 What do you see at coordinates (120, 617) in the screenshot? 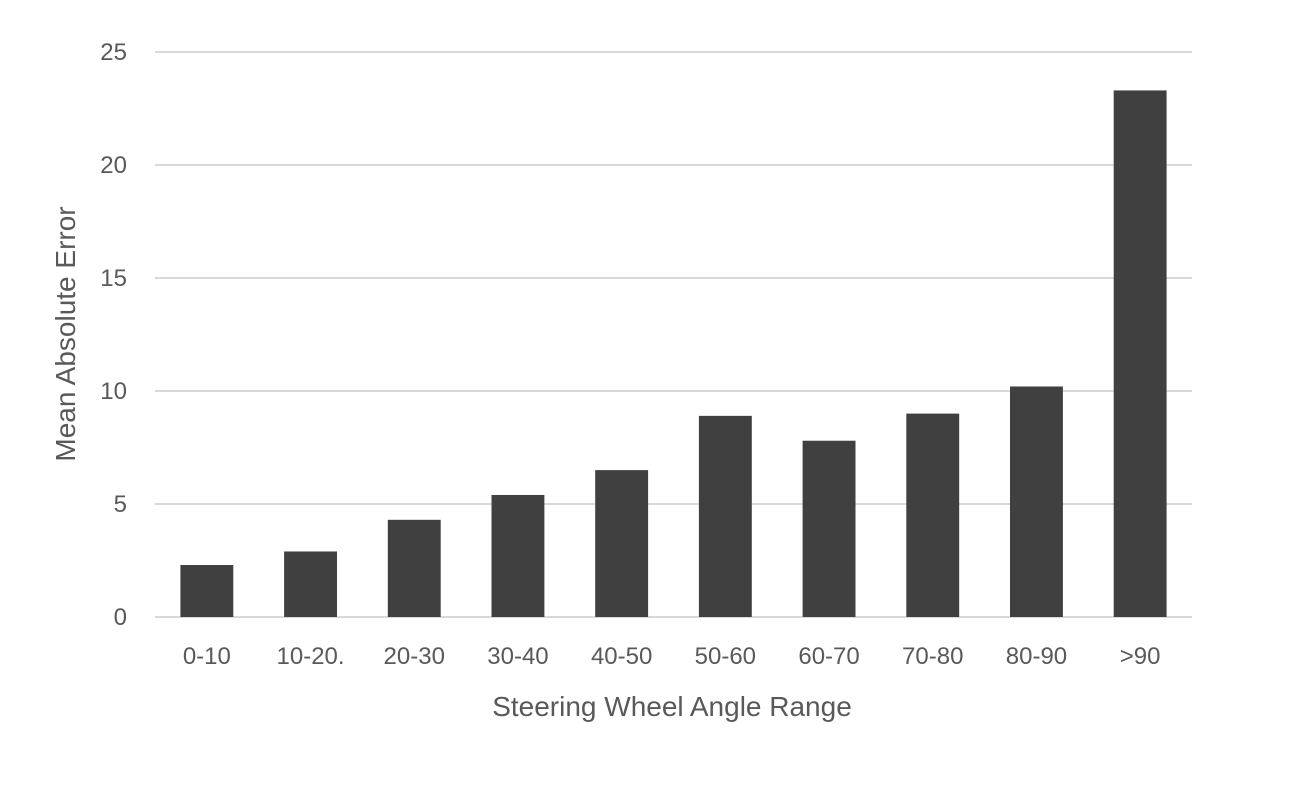
I see `y-tick-label: 0` at bounding box center [120, 617].